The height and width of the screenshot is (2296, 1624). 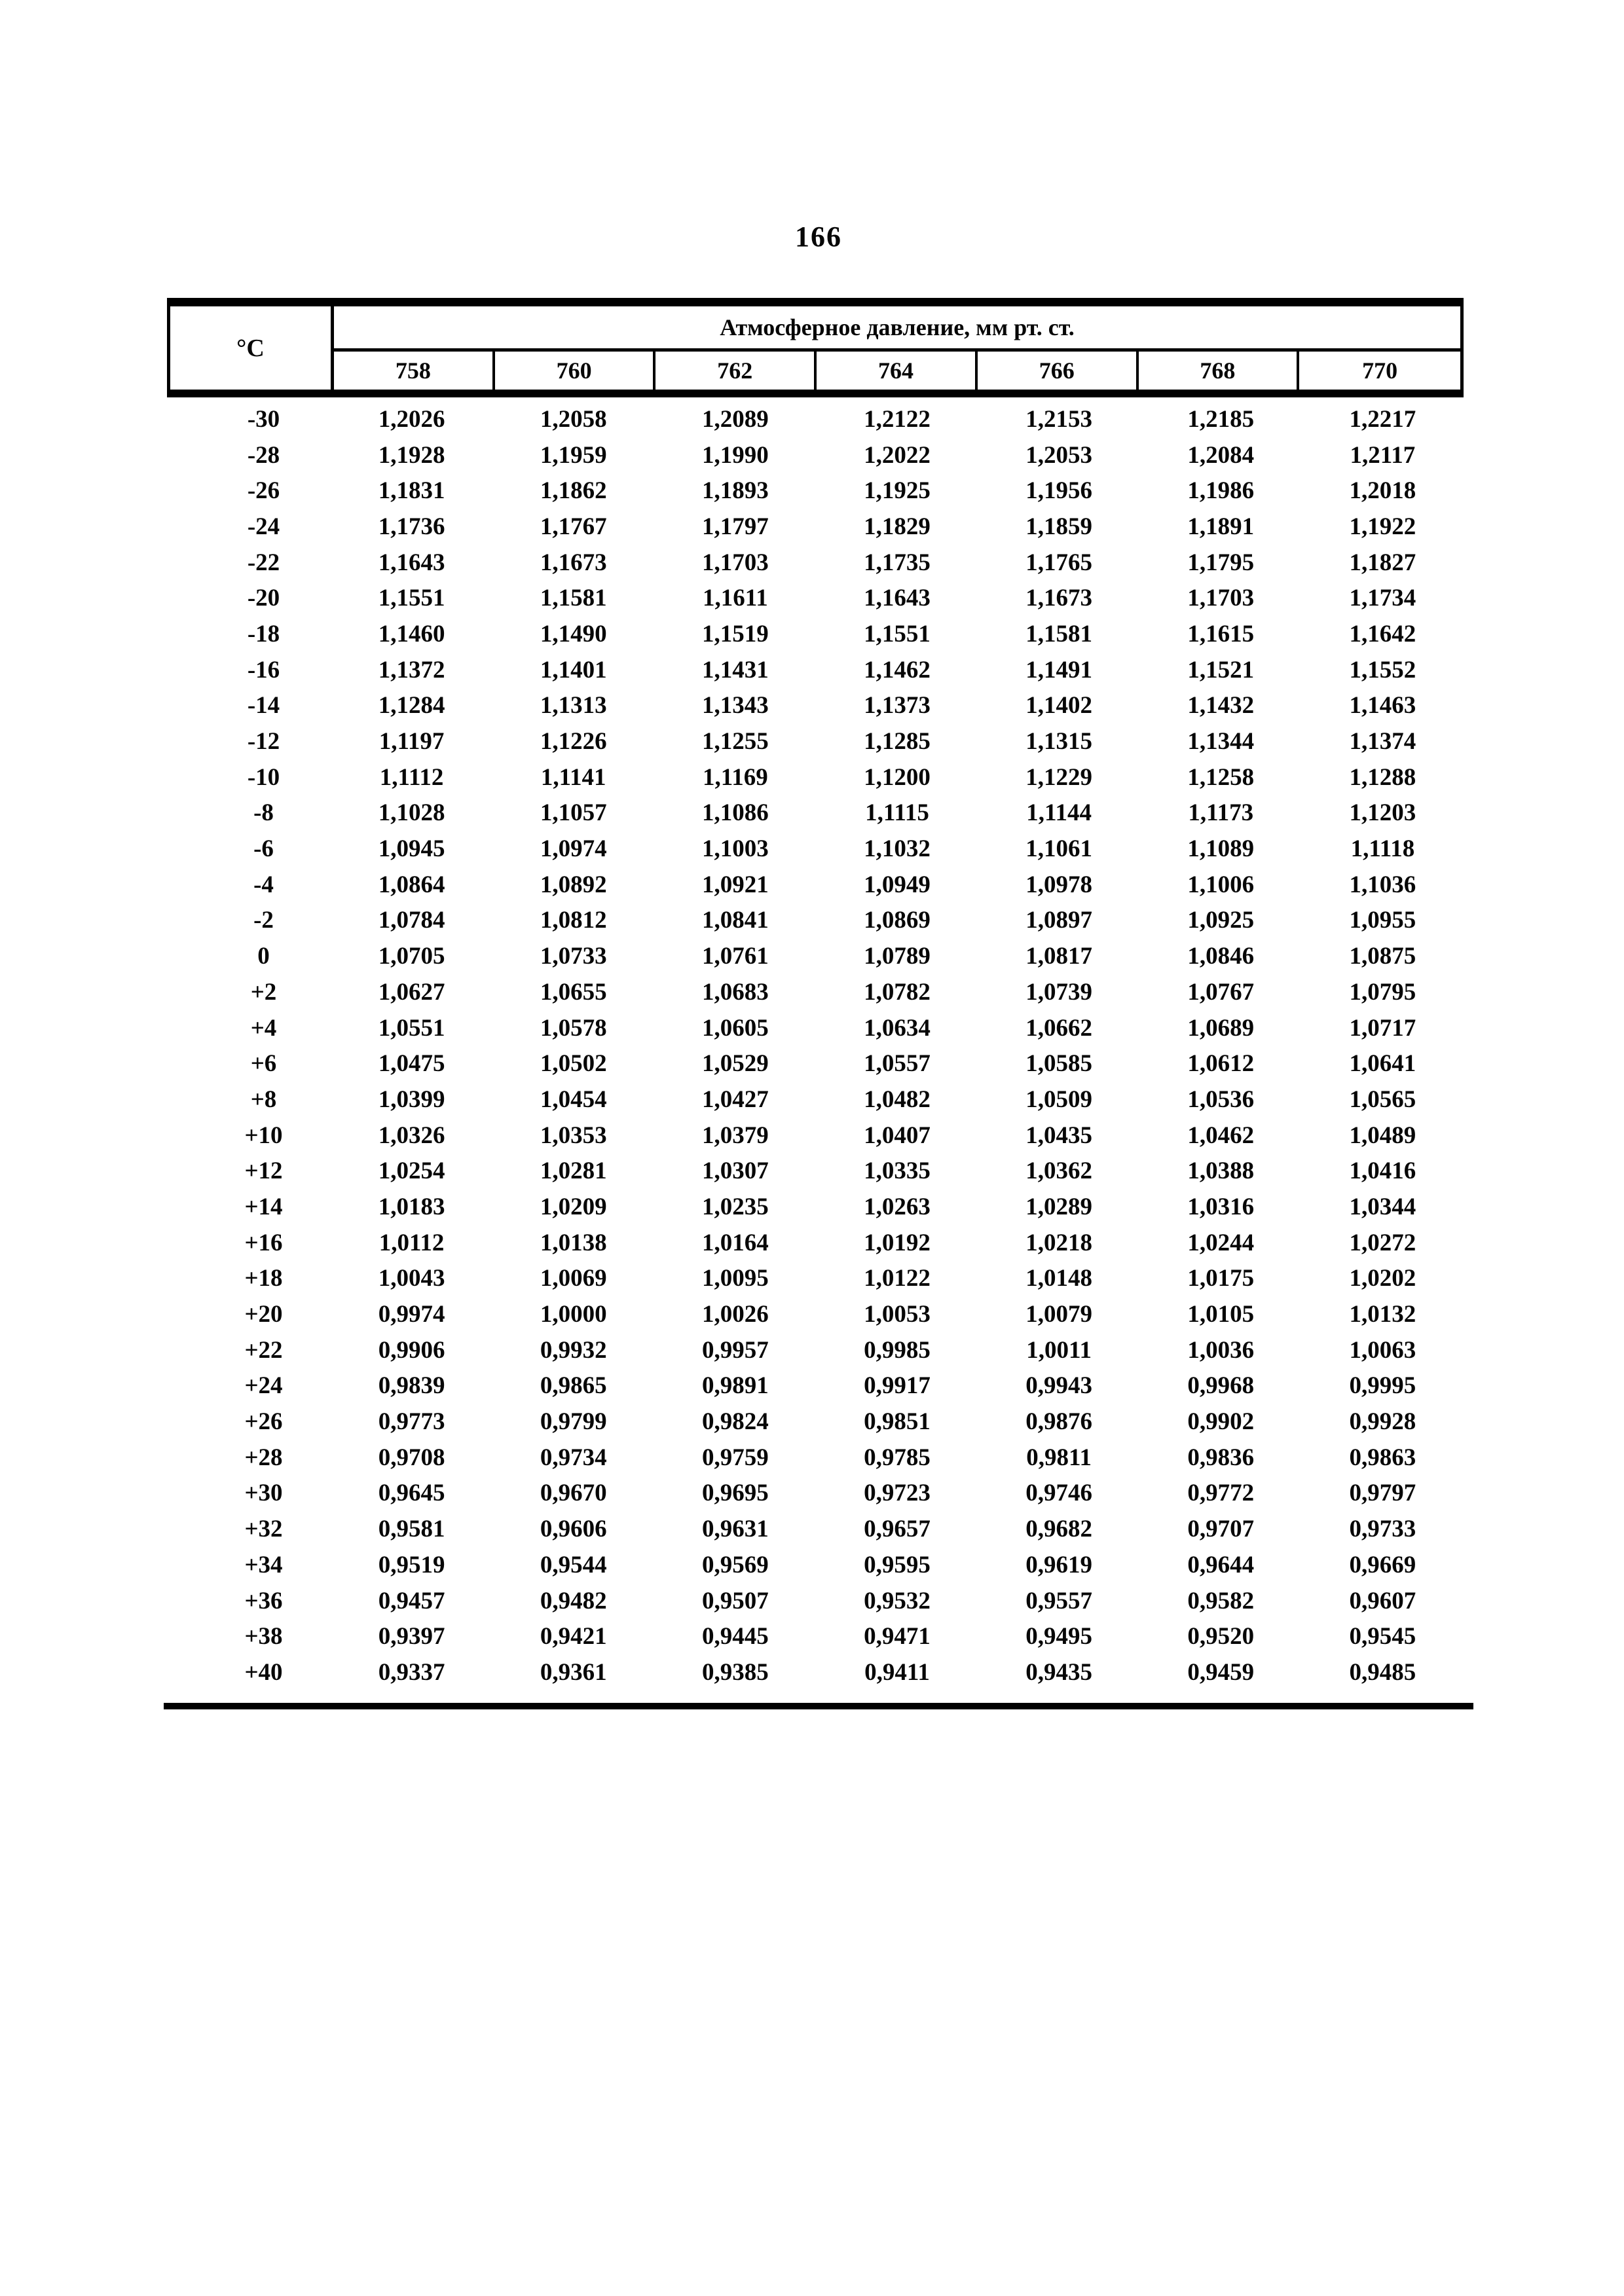 What do you see at coordinates (897, 849) in the screenshot?
I see `value-cell: 1,1032` at bounding box center [897, 849].